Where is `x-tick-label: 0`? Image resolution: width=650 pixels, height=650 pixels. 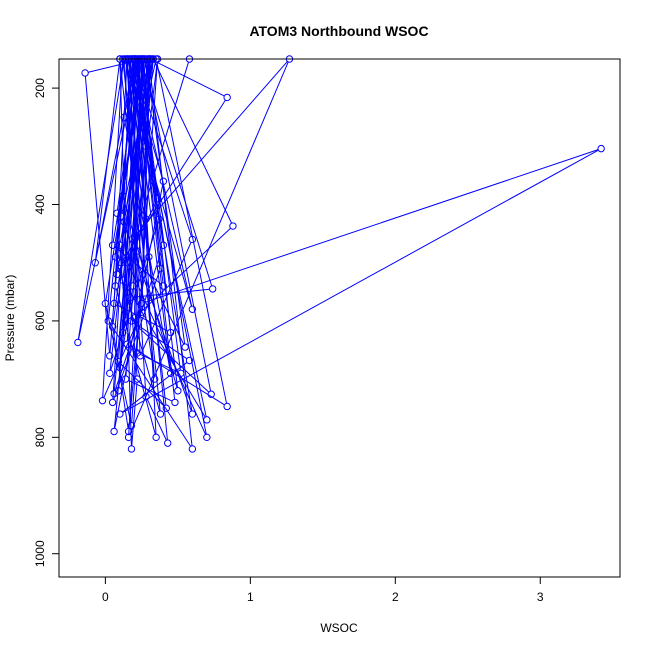 x-tick-label: 0 is located at coordinates (105, 597).